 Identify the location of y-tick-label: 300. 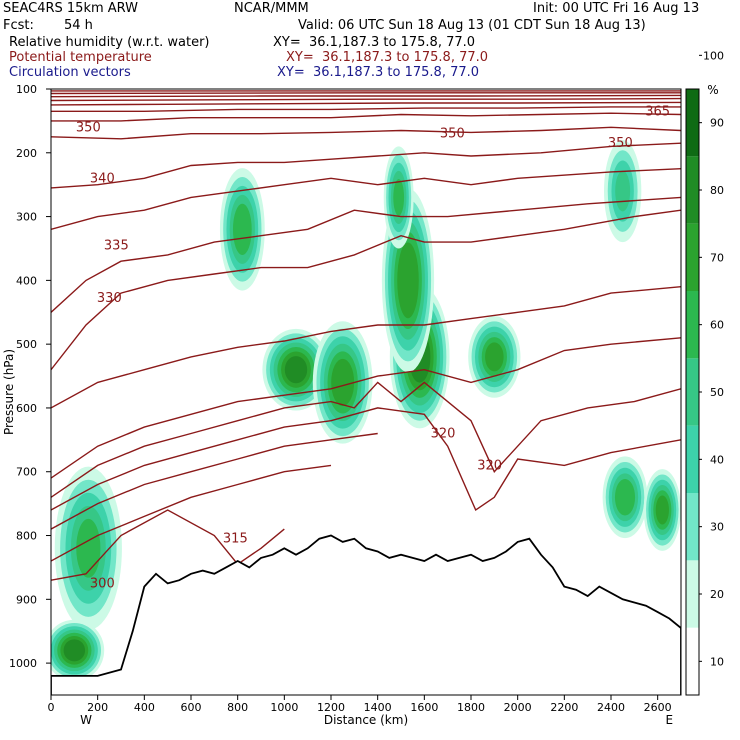
(26, 217).